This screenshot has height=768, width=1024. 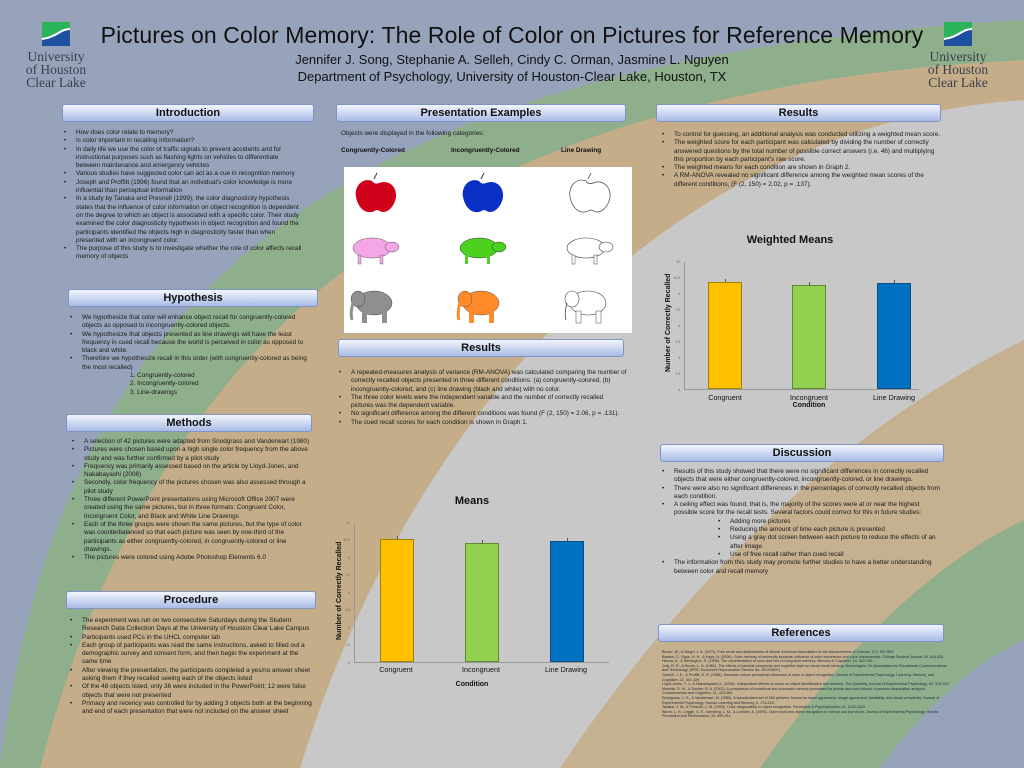 I want to click on chart-title: Weighted Means, so click(x=790, y=240).